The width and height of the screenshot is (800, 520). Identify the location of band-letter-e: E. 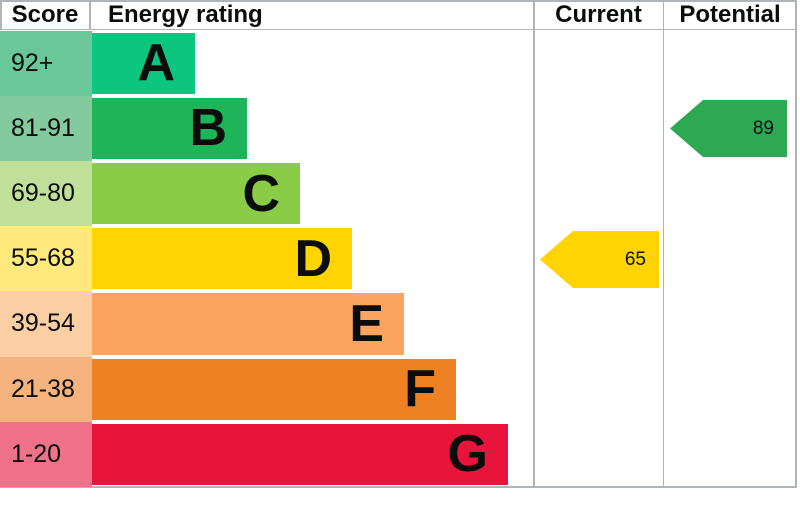
(366, 323).